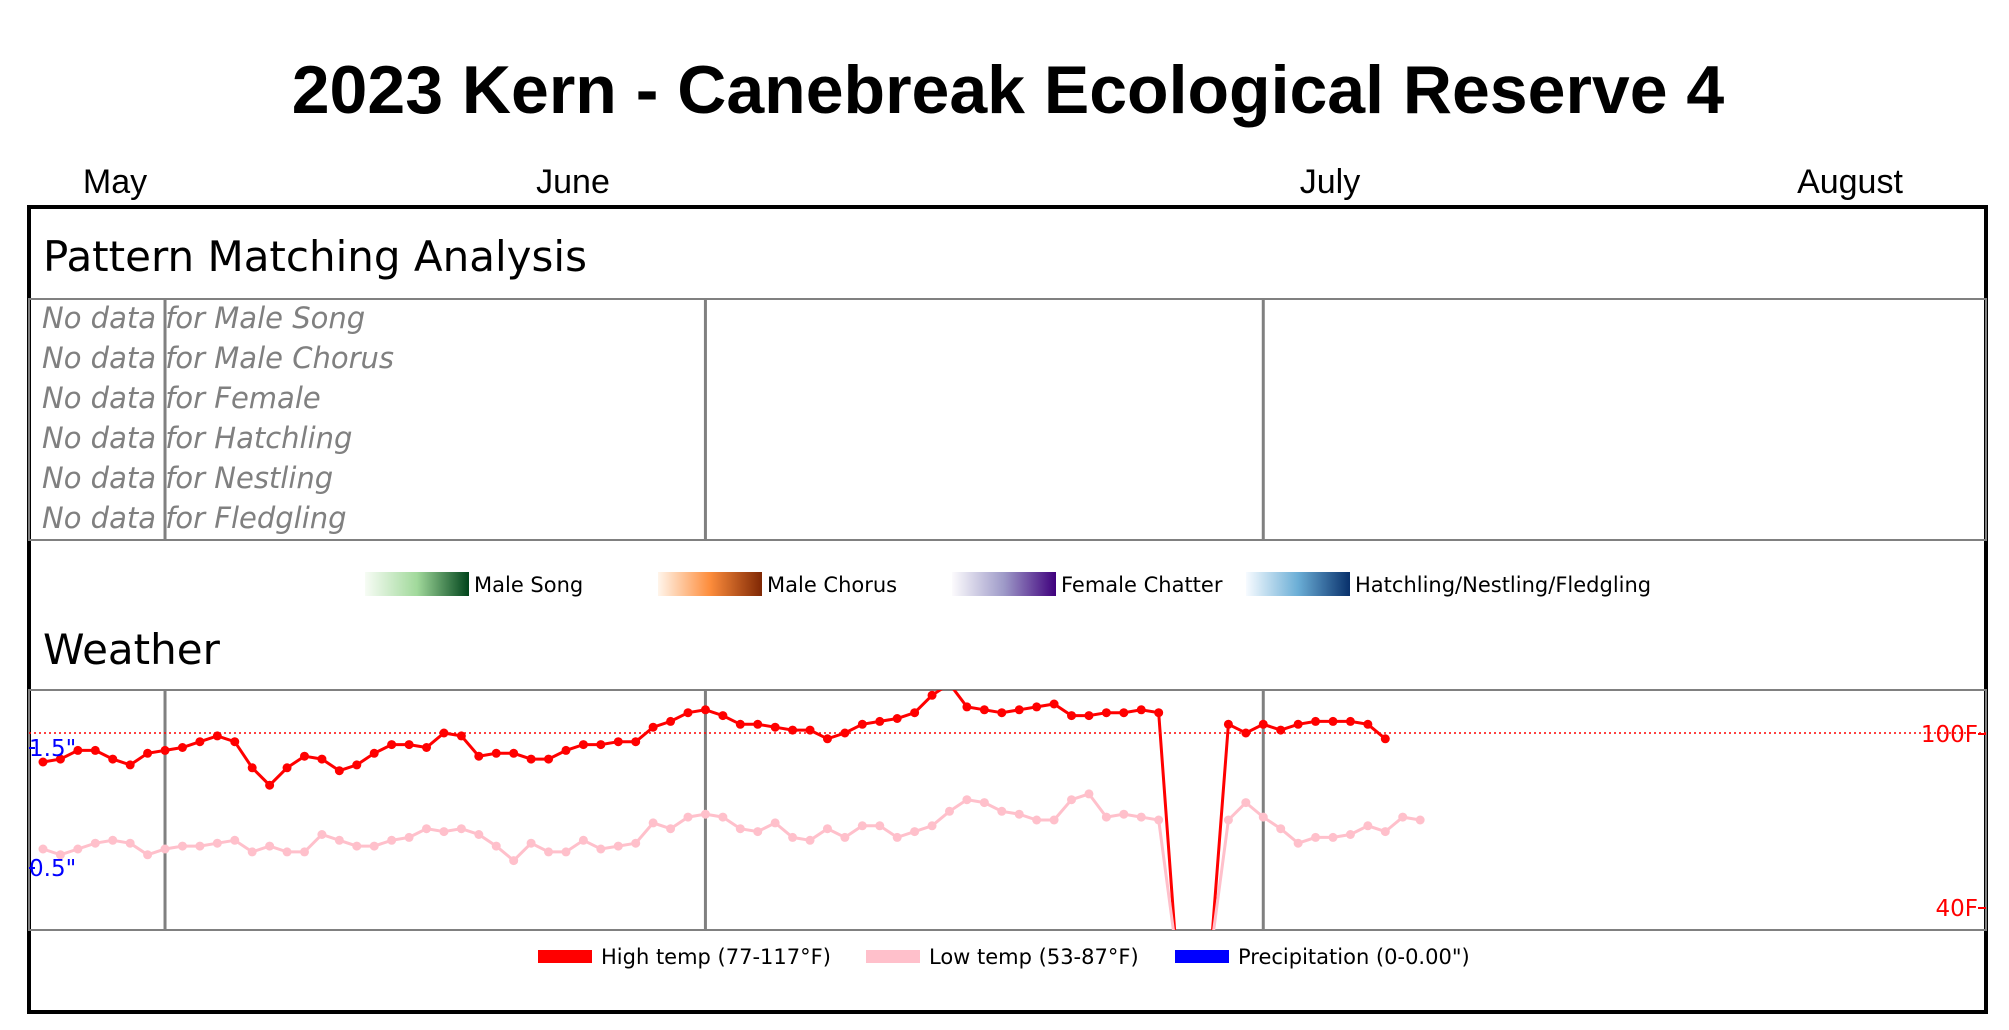 This screenshot has width=2009, height=1030. I want to click on legend-swatch-low-temp, so click(893, 956).